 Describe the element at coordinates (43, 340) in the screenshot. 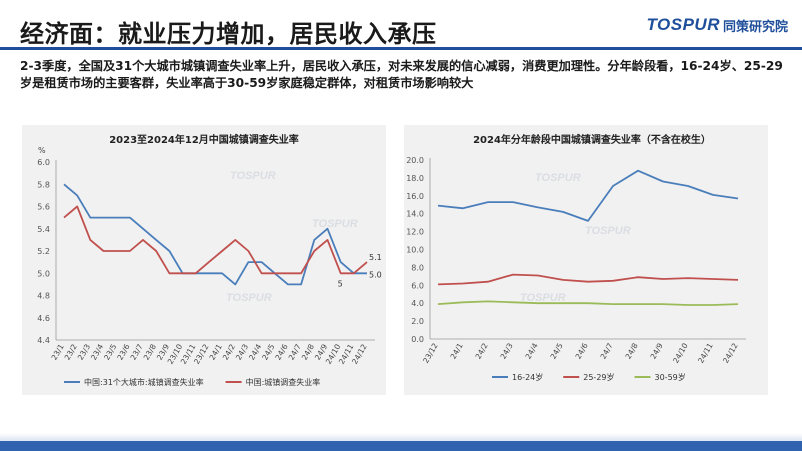

I see `y-tick-label: 4.4` at that location.